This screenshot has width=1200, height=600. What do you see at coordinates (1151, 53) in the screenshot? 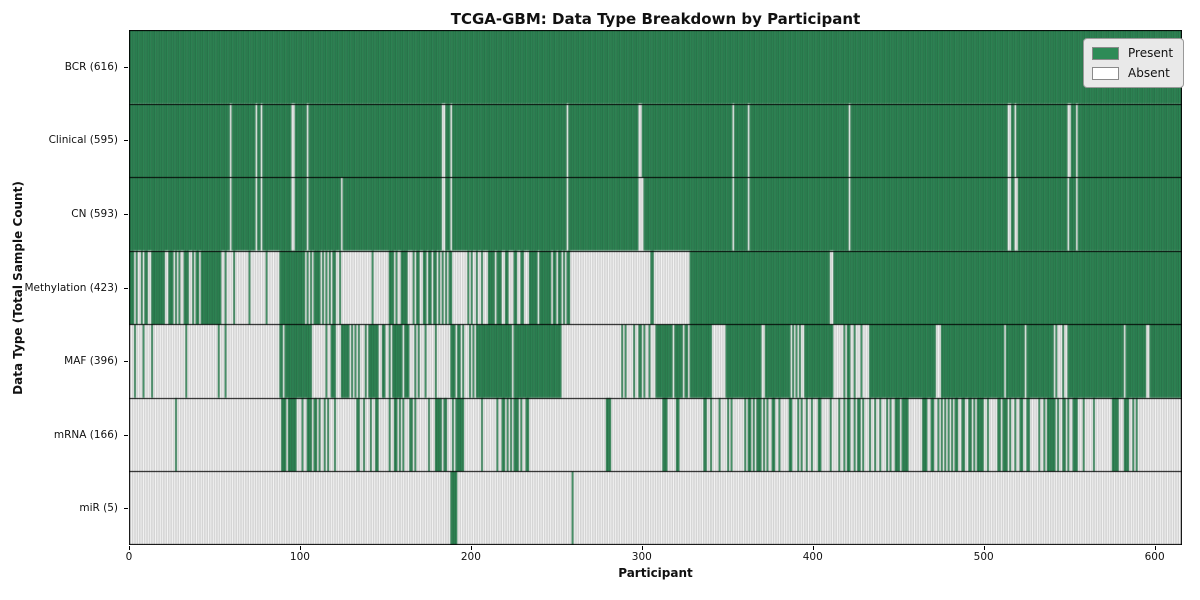
I see `legend-present-label: Present` at bounding box center [1151, 53].